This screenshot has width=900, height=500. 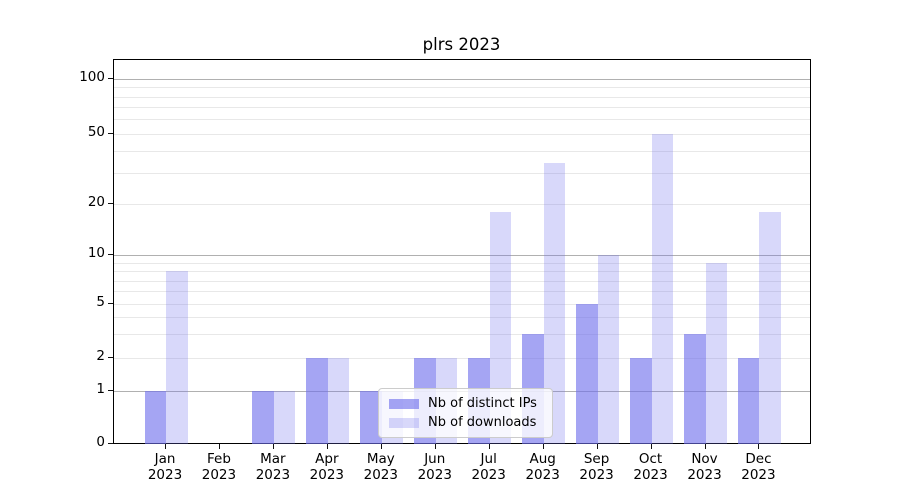 I want to click on chart-title: plrs 2023, so click(x=461, y=44).